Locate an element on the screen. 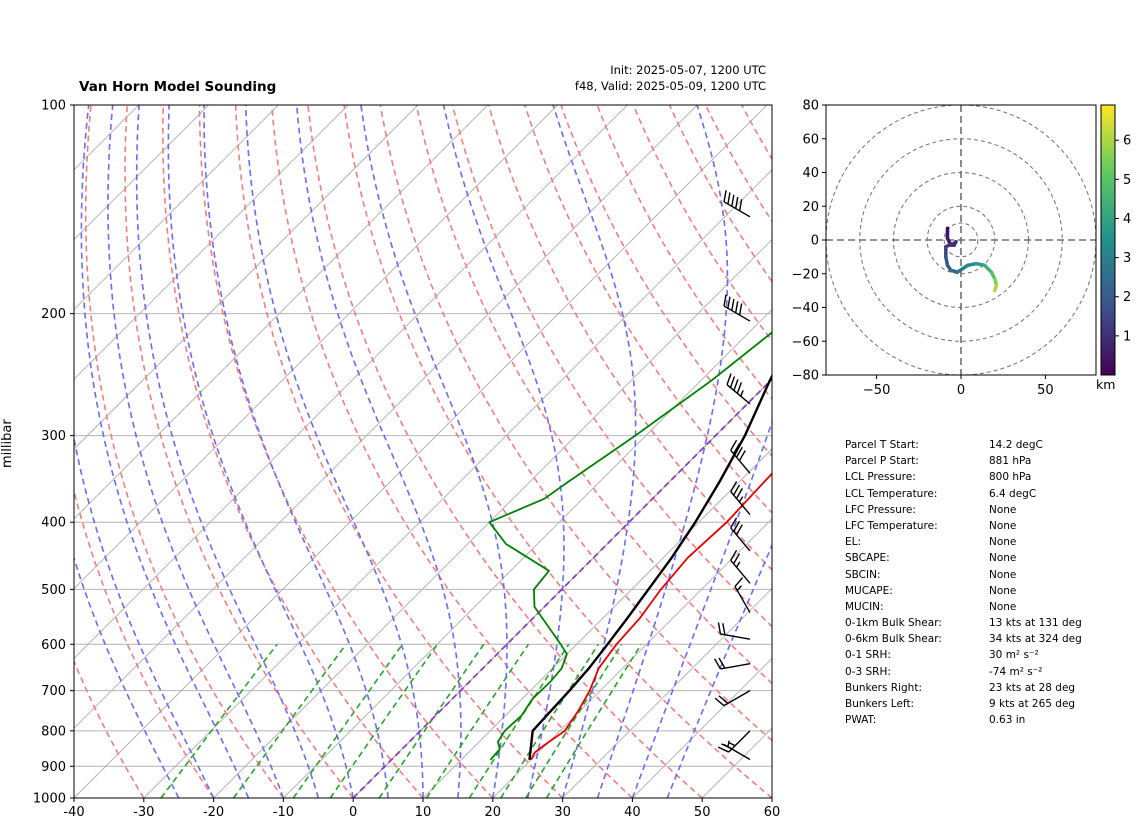 The height and width of the screenshot is (832, 1142). parameter-row: LCL Pressure: 800 hPa is located at coordinates (963, 477).